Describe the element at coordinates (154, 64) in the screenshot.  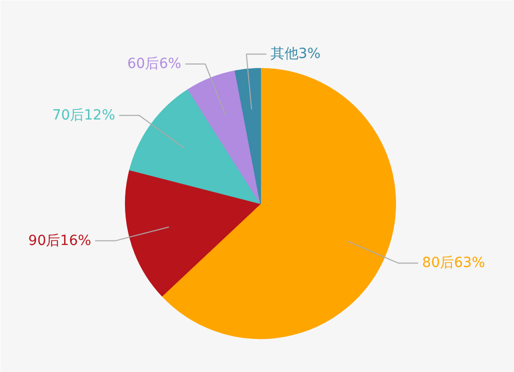
I see `slice-label: 60后6%` at that location.